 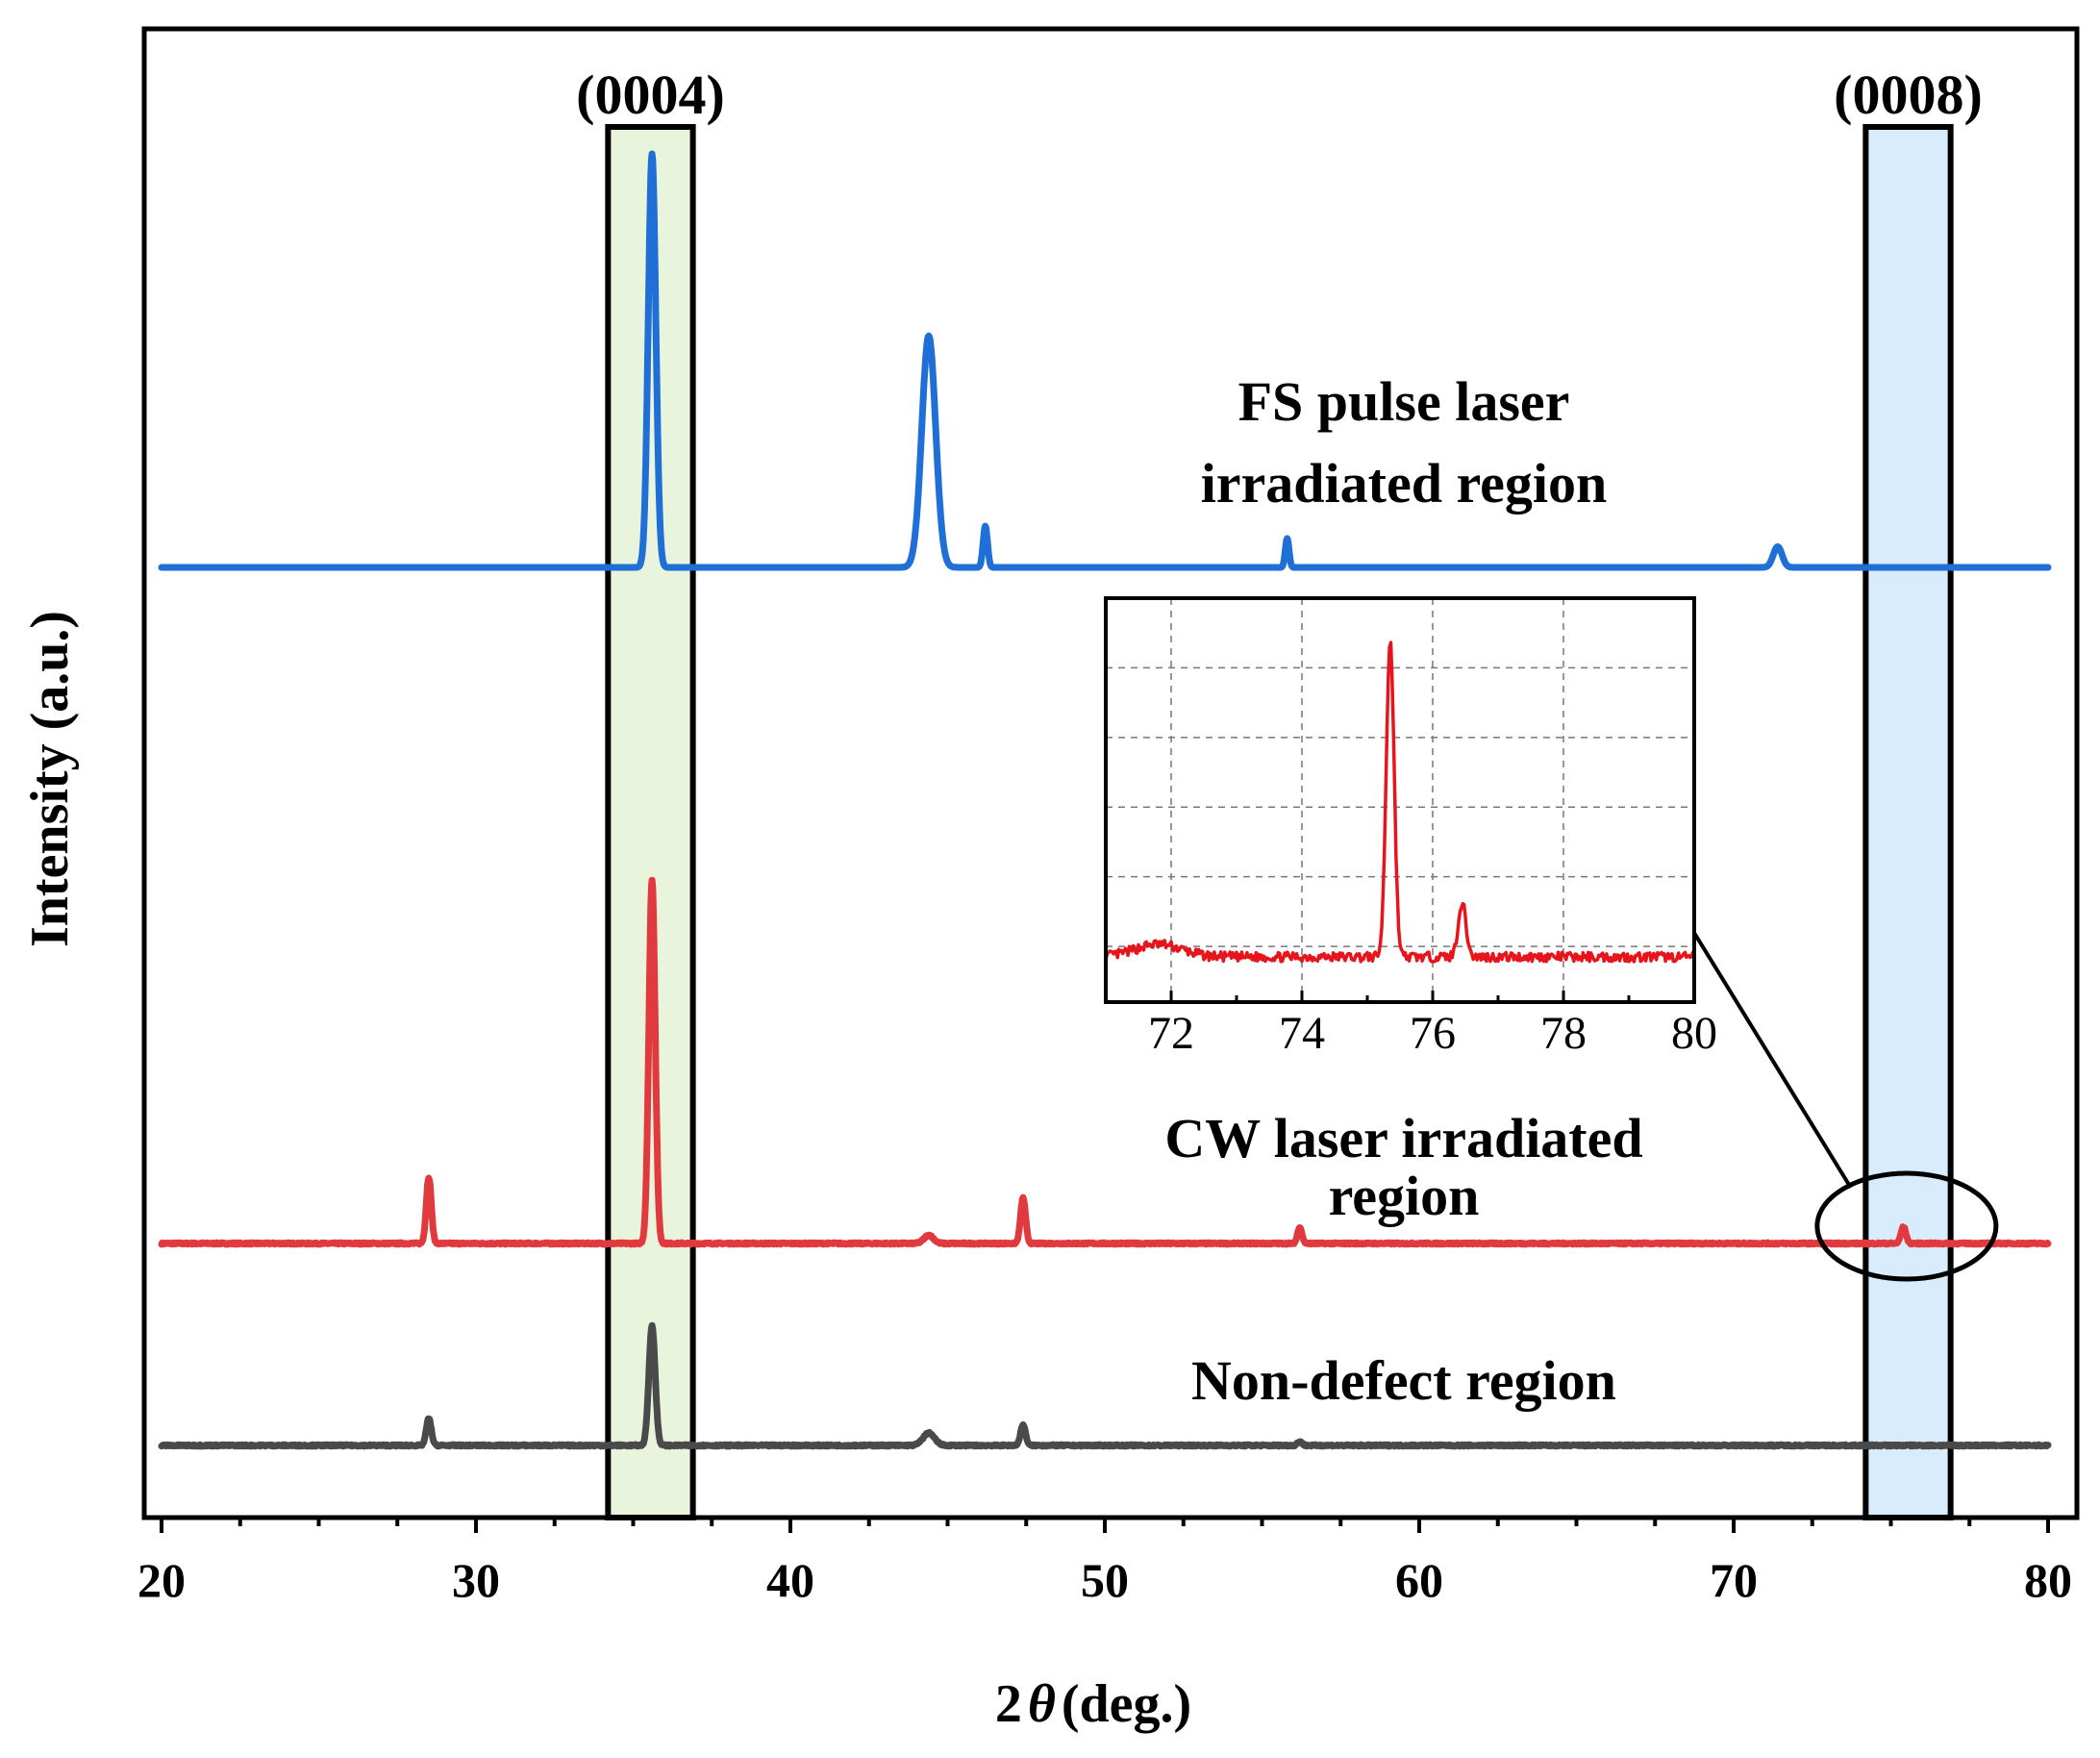 What do you see at coordinates (1694, 1033) in the screenshot?
I see `inset-tick-label-80: 80` at bounding box center [1694, 1033].